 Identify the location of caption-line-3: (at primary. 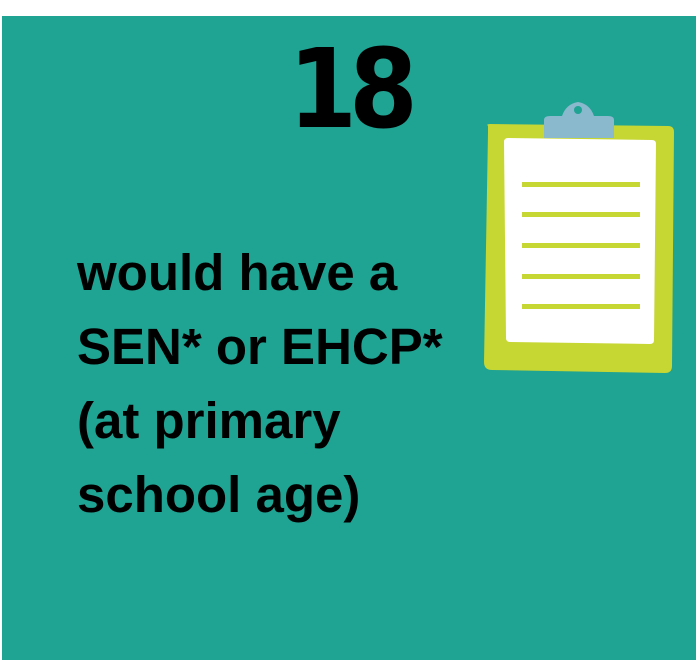
(209, 420).